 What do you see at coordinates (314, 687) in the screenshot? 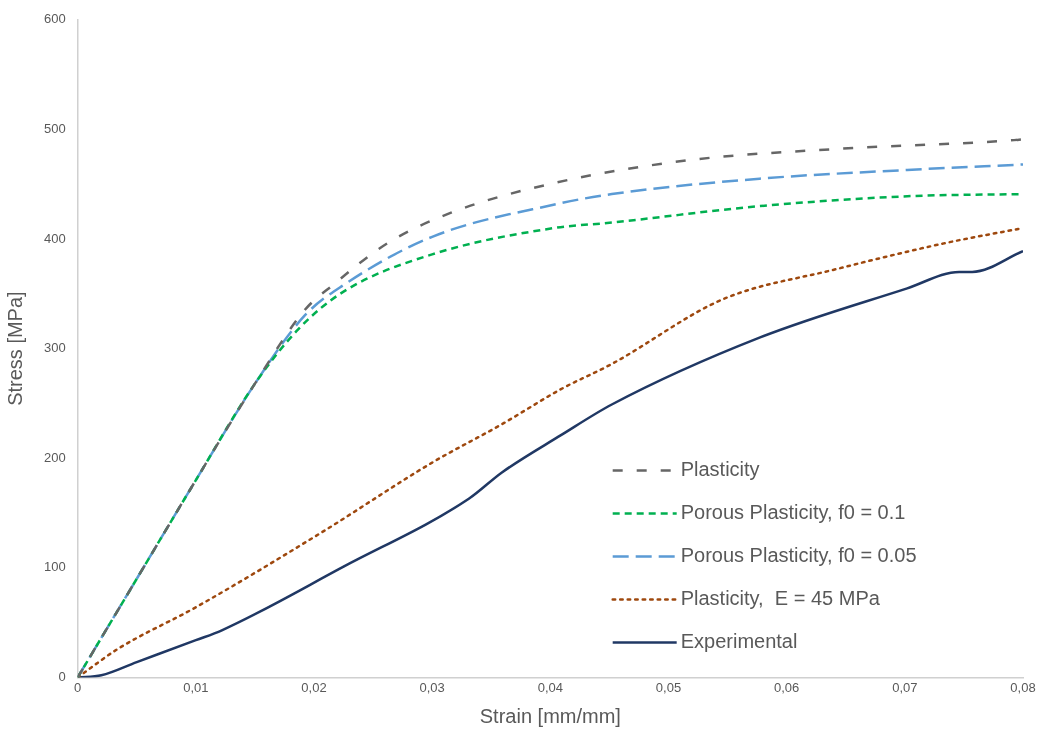
I see `x-tick-label: 0,02` at bounding box center [314, 687].